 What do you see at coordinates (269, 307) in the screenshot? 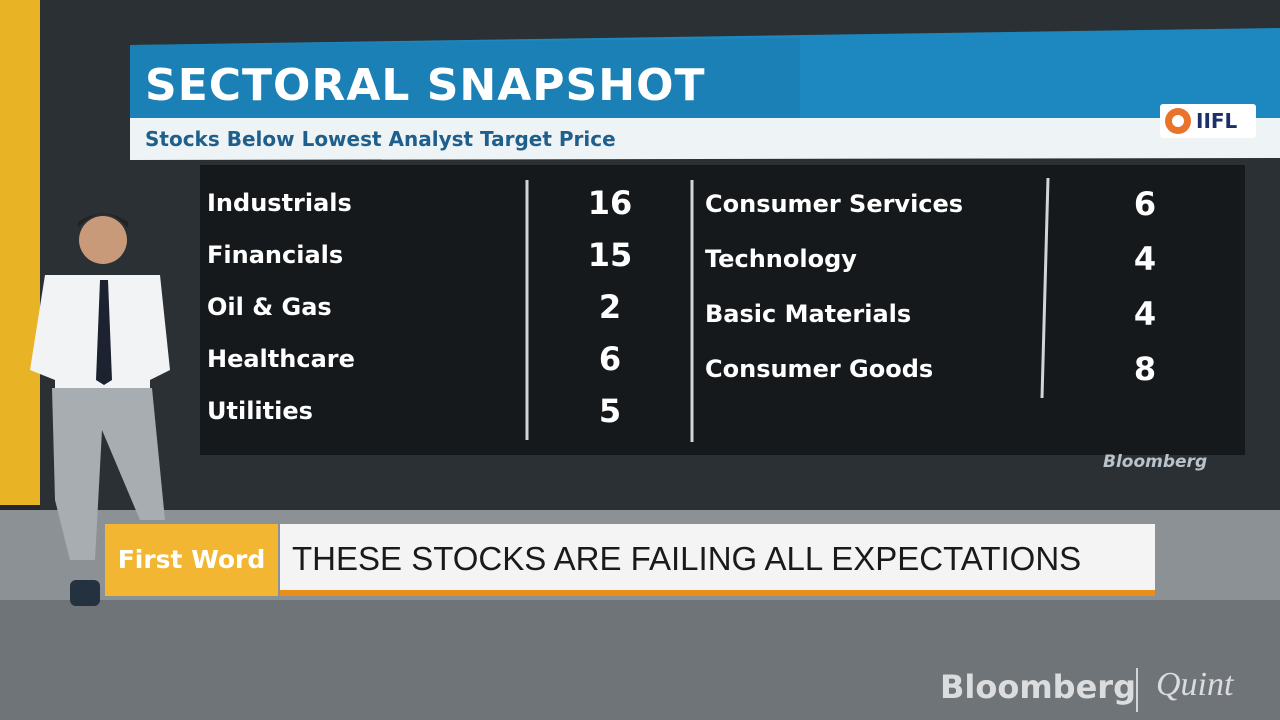
I see `sector-name: Oil & Gas` at bounding box center [269, 307].